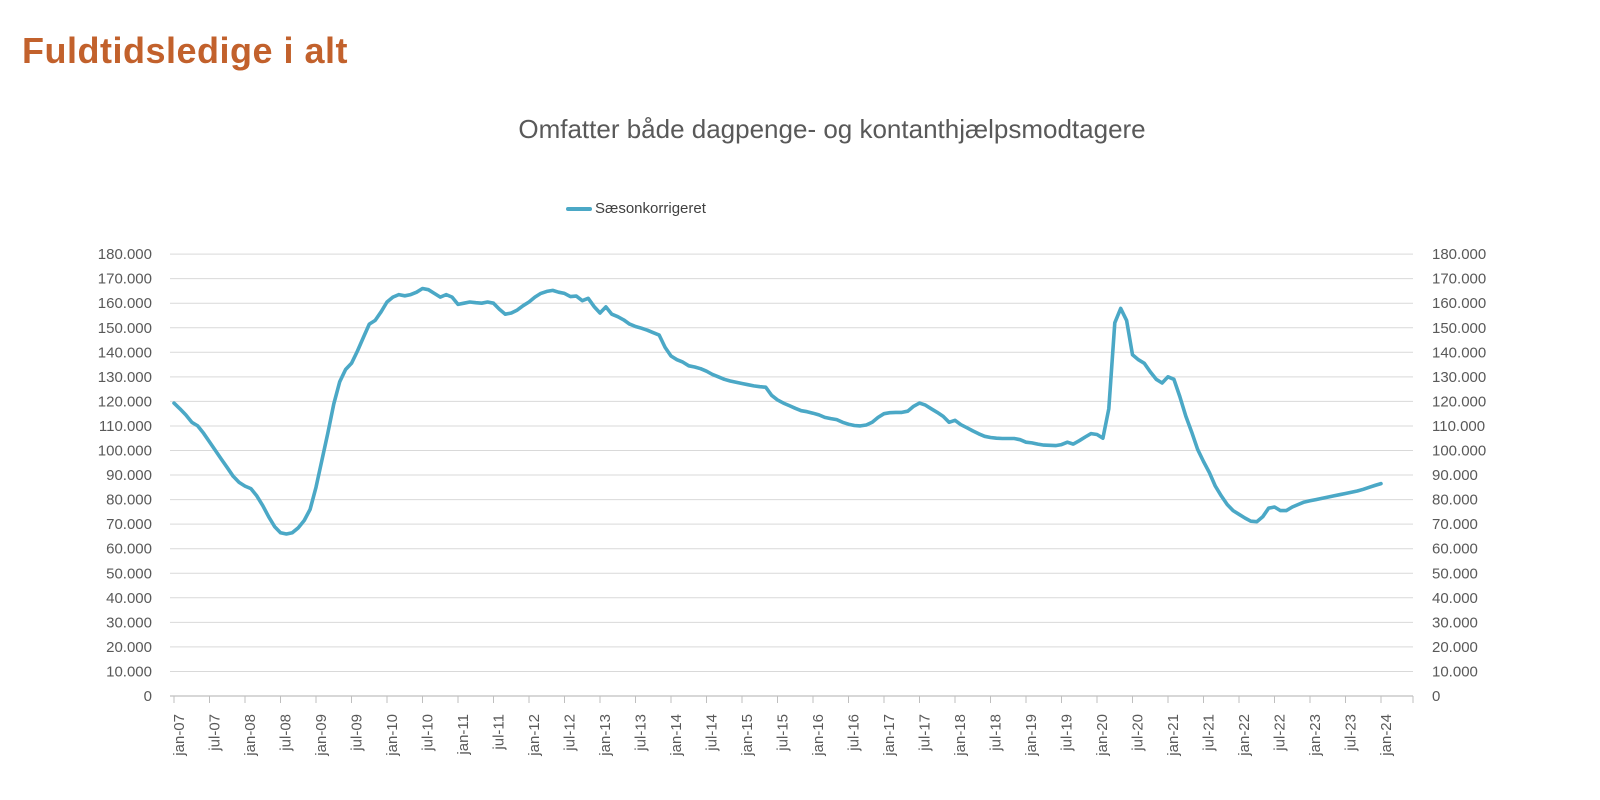  I want to click on y-axis-label-left: 20.000, so click(129, 647).